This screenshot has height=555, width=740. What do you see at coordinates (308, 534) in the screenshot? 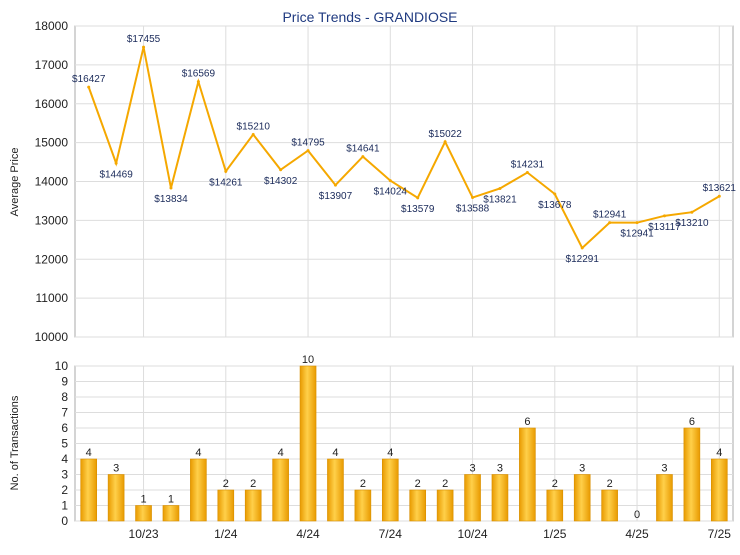
I see `x-tick-label: 4/24` at bounding box center [308, 534].